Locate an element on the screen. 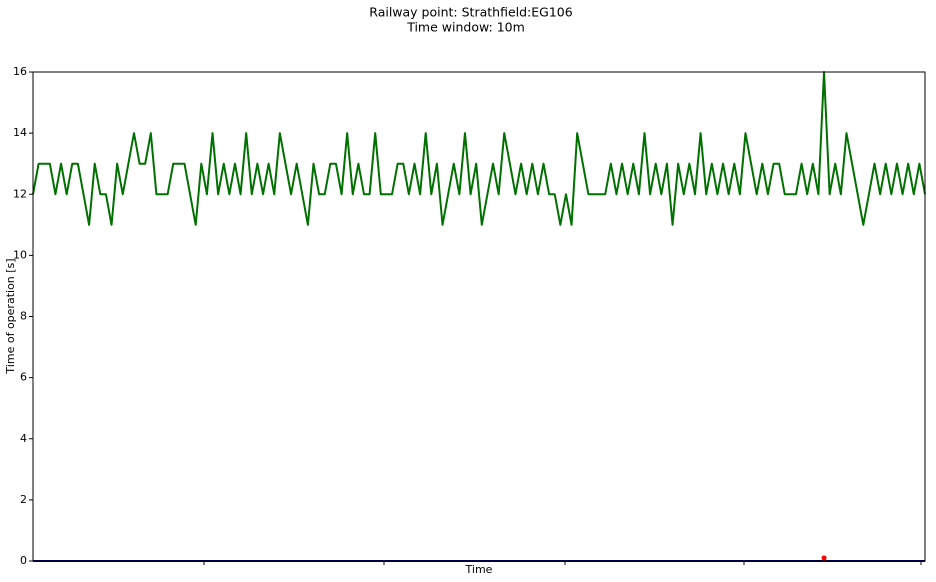 The image size is (936, 582). y-tick-label: 14 is located at coordinates (20, 132).